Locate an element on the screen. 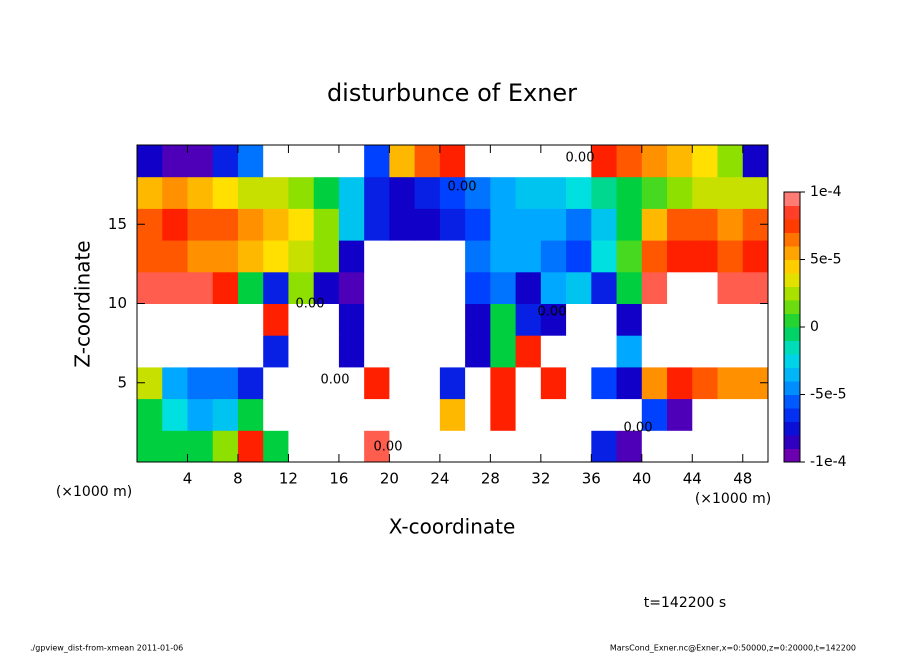  x-tick-label: 4 is located at coordinates (188, 479).